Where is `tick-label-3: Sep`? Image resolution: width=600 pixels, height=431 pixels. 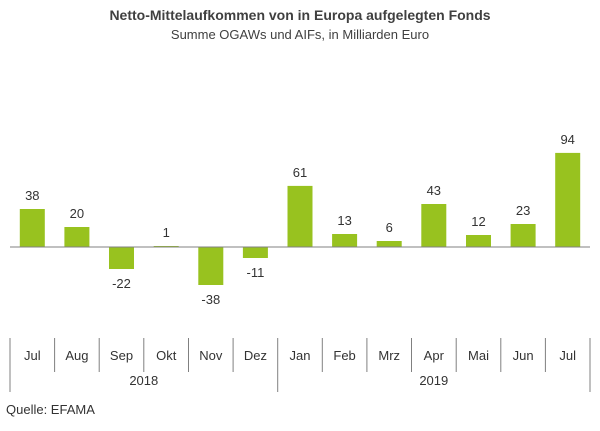 tick-label-3: Sep is located at coordinates (121, 355).